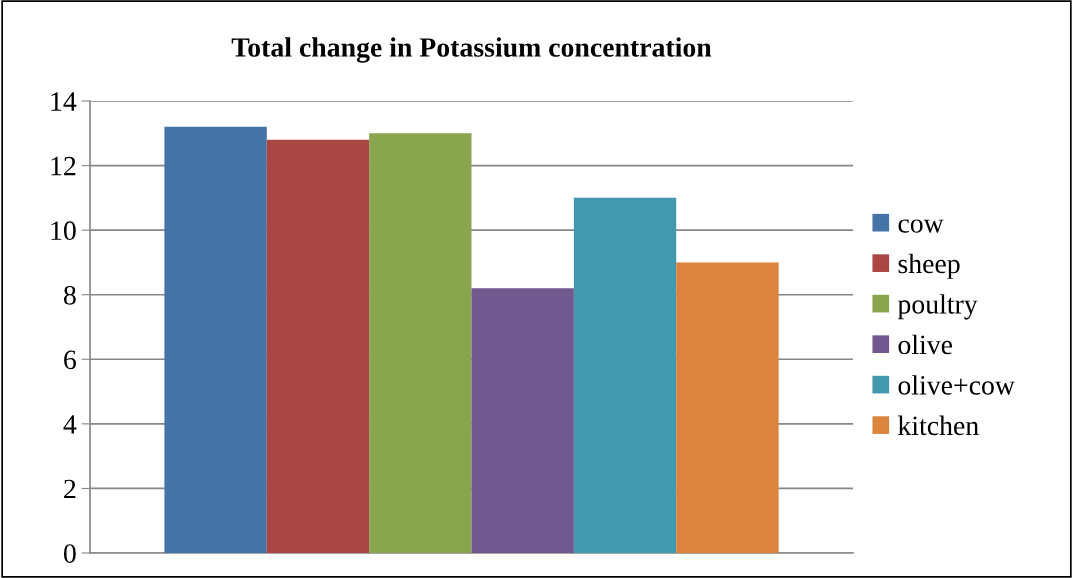 The height and width of the screenshot is (578, 1073). What do you see at coordinates (956, 385) in the screenshot?
I see `legend-label: olive+cow` at bounding box center [956, 385].